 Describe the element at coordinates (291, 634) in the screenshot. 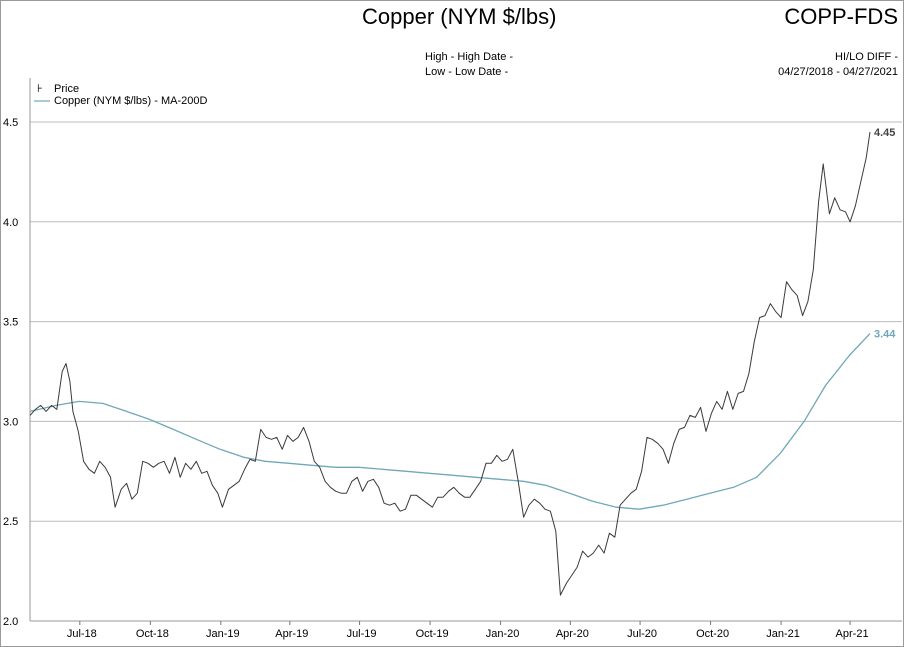

I see `x-tick-label: Apr-19` at that location.